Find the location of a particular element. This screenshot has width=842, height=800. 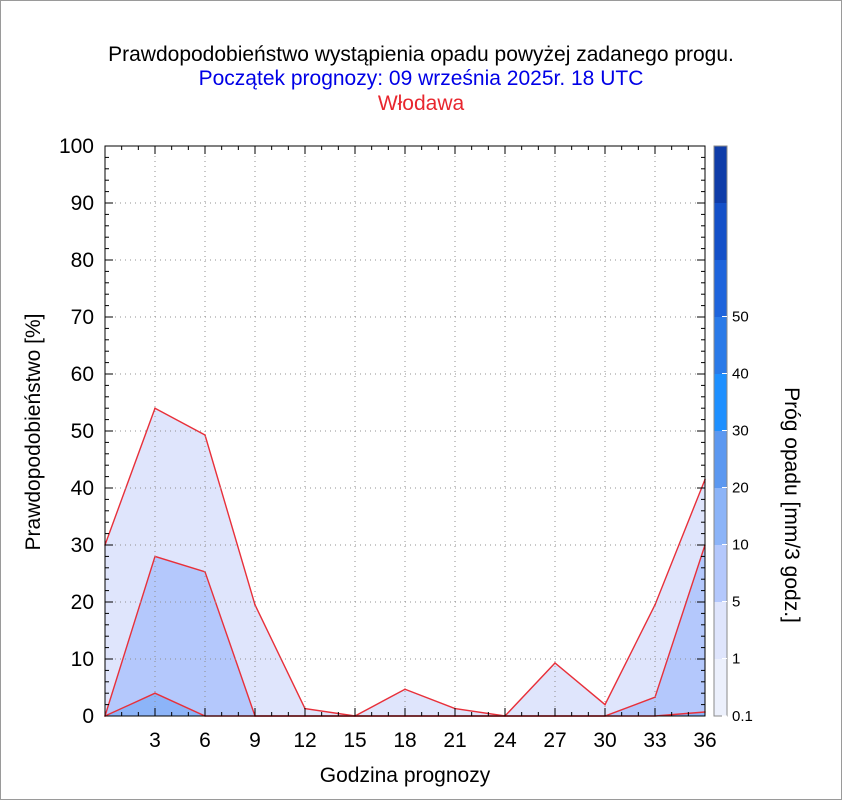

y-tick-label: 0 is located at coordinates (88, 716).